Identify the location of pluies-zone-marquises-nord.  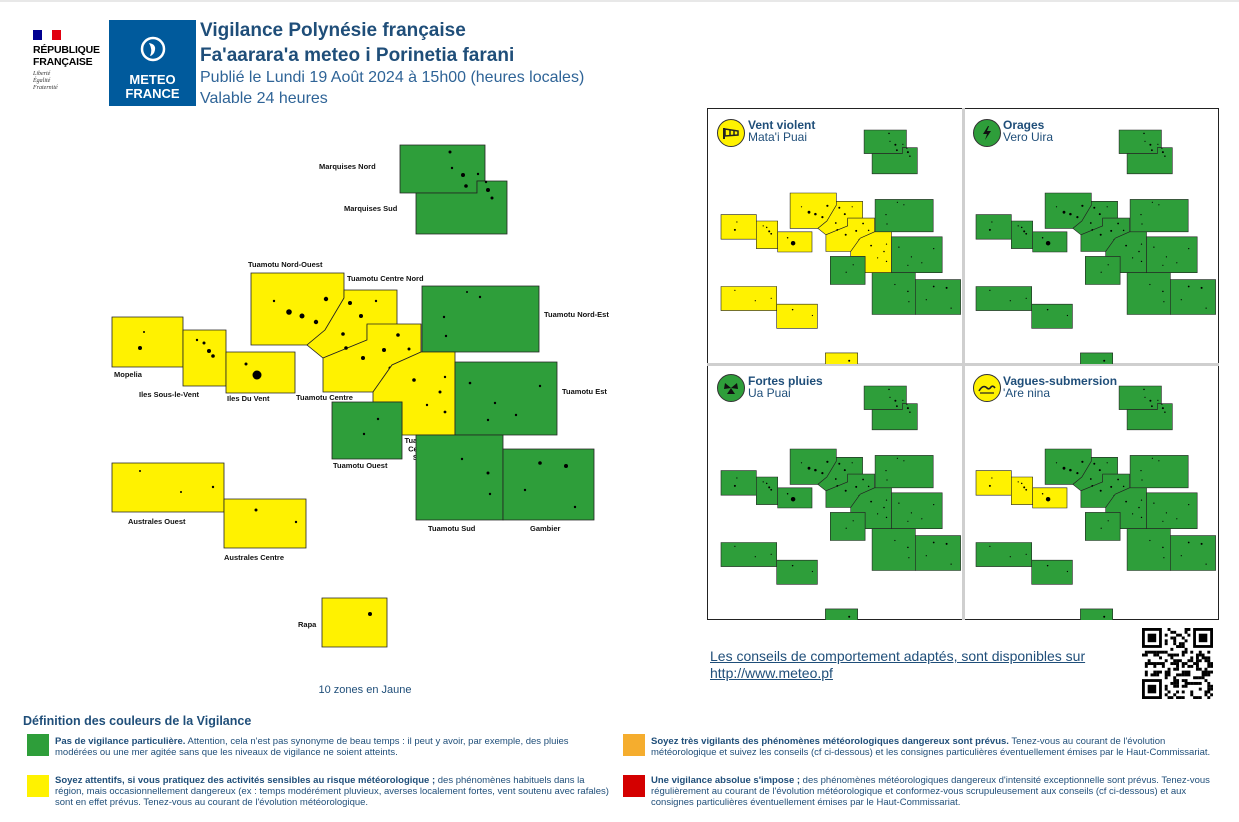
(885, 397).